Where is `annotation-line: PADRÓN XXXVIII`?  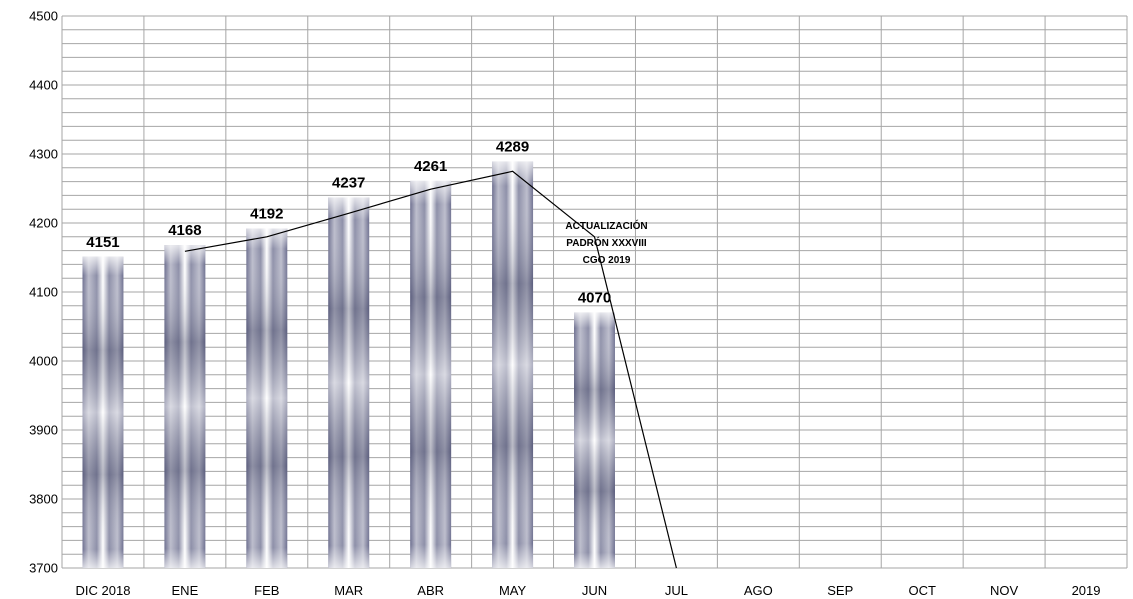
annotation-line: PADRÓN XXXVIII is located at coordinates (606, 242).